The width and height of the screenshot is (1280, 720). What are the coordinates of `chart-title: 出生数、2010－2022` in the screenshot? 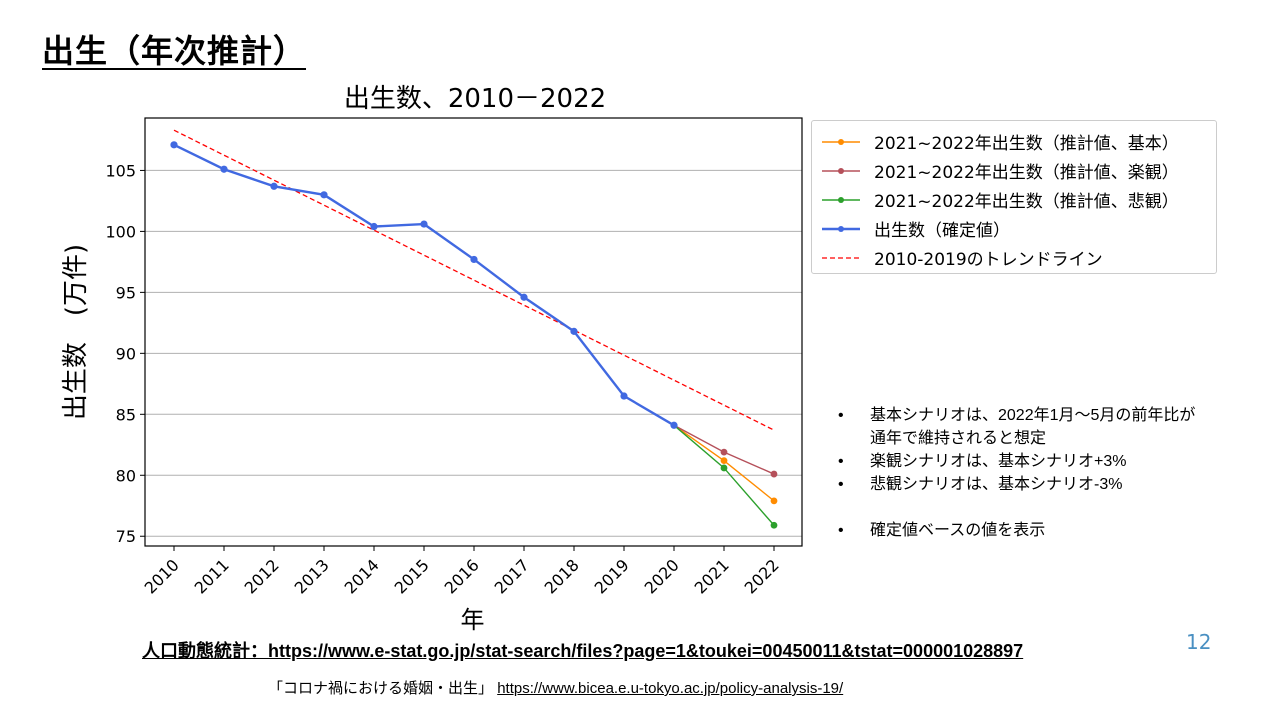 It's located at (475, 99).